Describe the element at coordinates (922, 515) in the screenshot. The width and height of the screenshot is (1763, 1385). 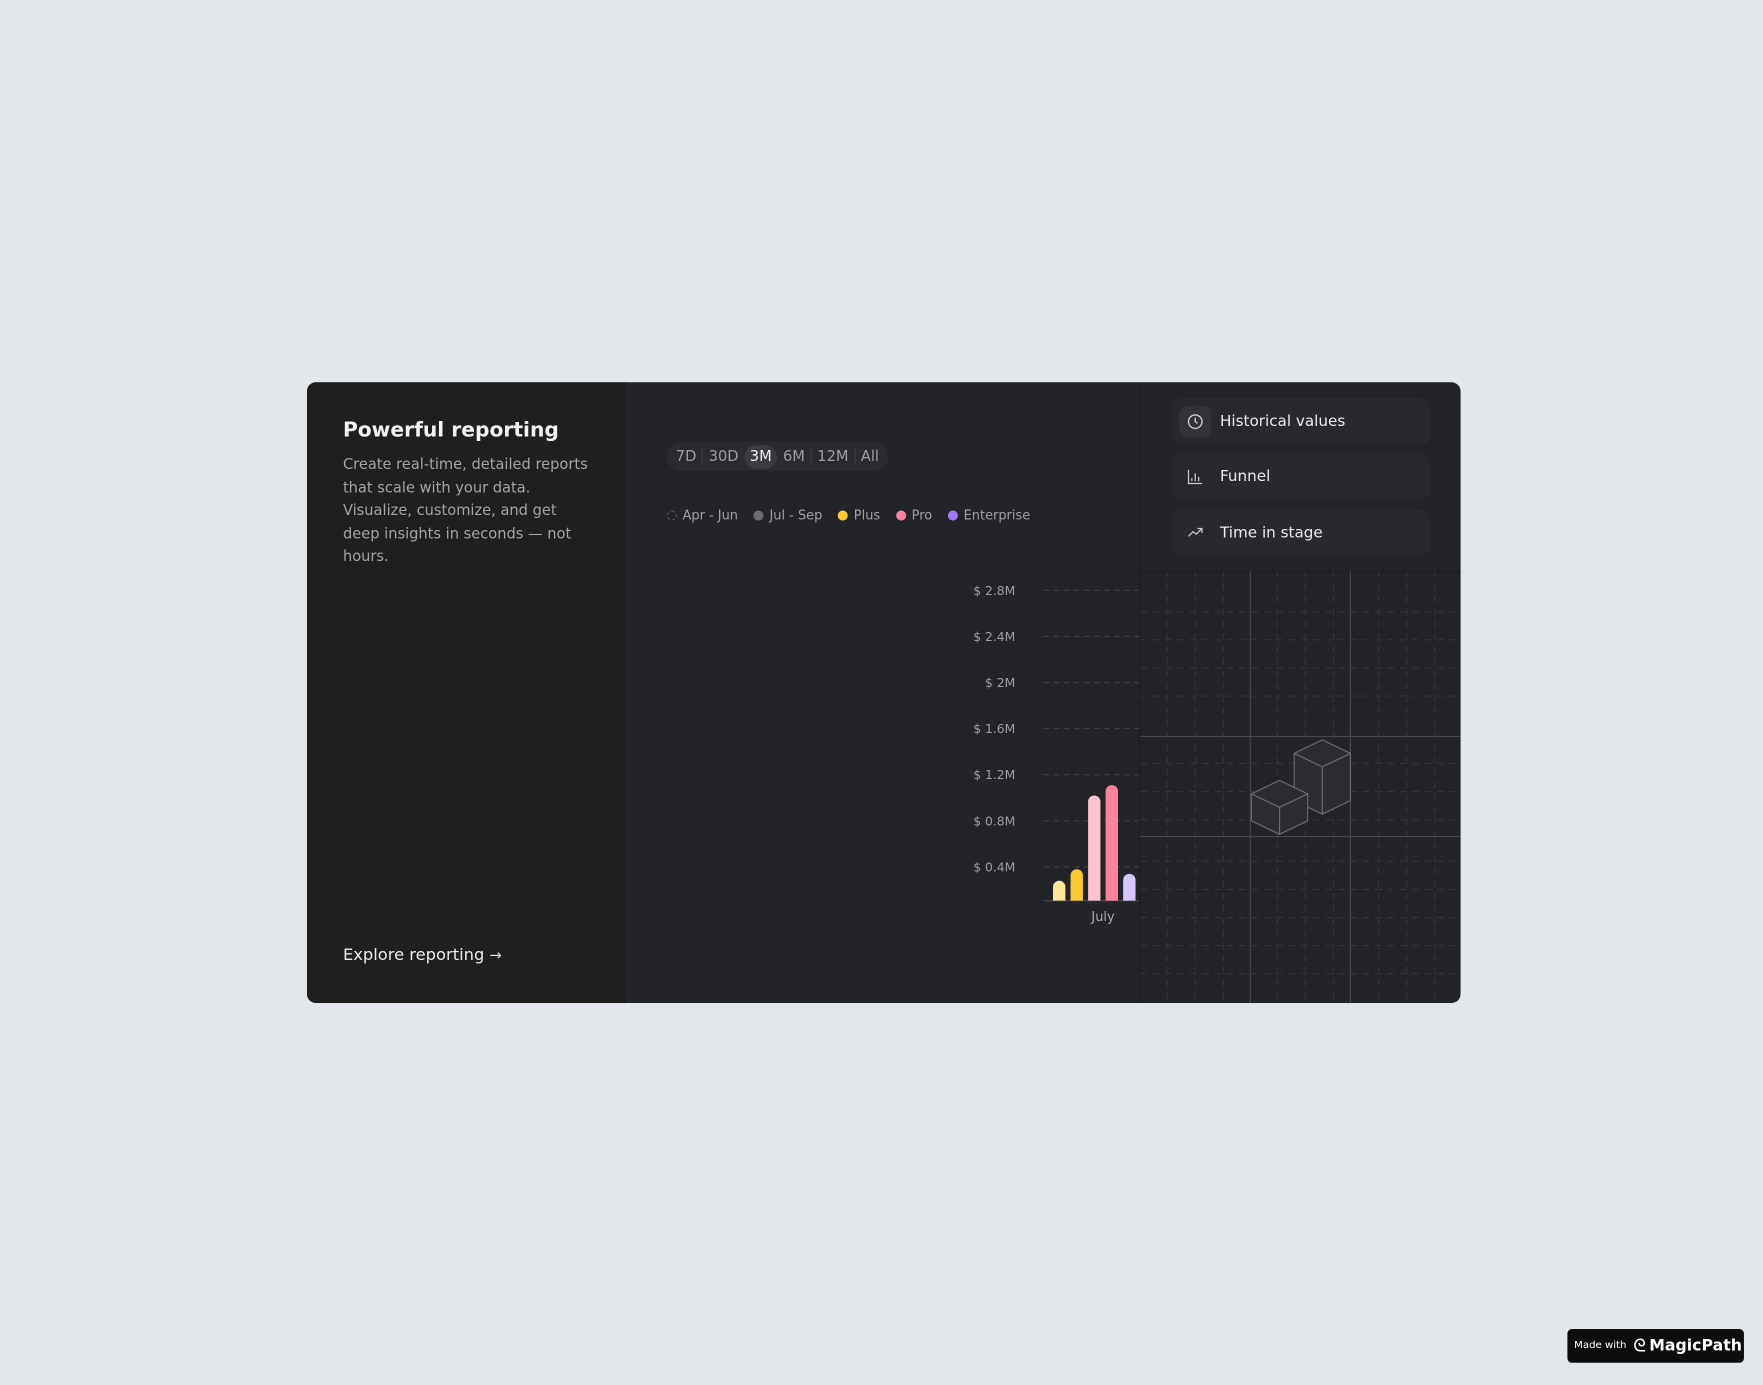
I see `legend-label: Pro` at that location.